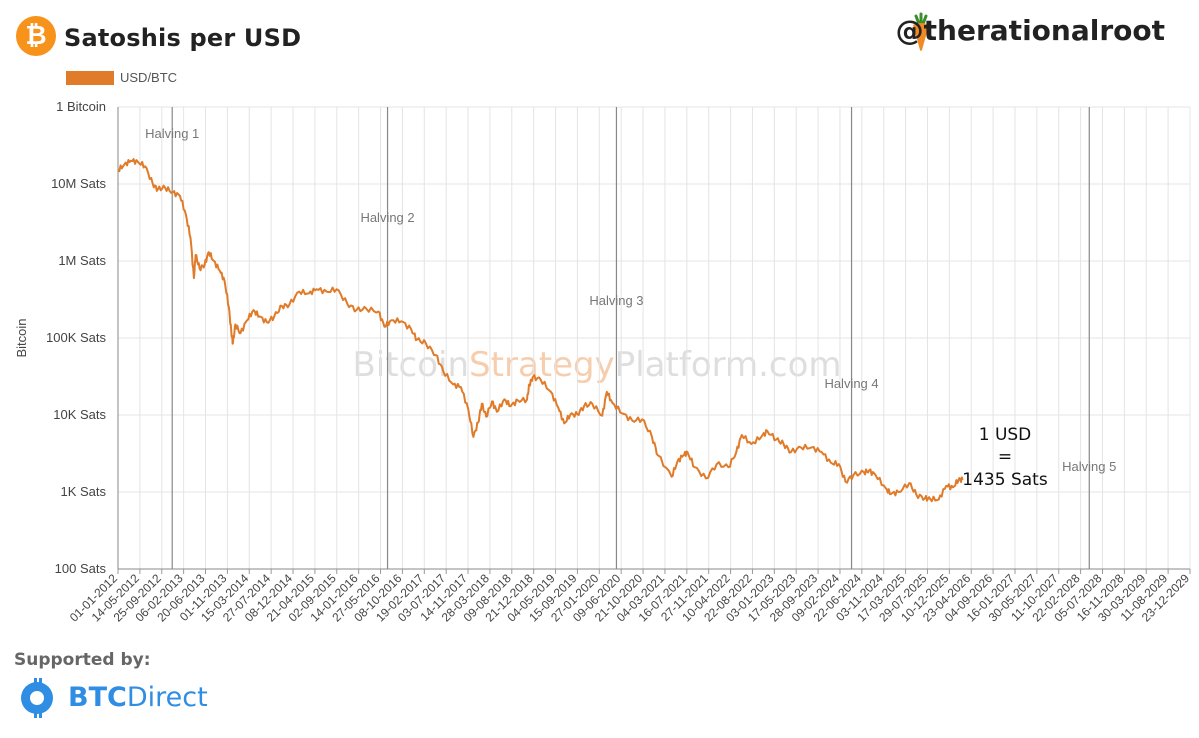 Image resolution: width=1199 pixels, height=738 pixels. I want to click on carrot-icon, so click(921, 31).